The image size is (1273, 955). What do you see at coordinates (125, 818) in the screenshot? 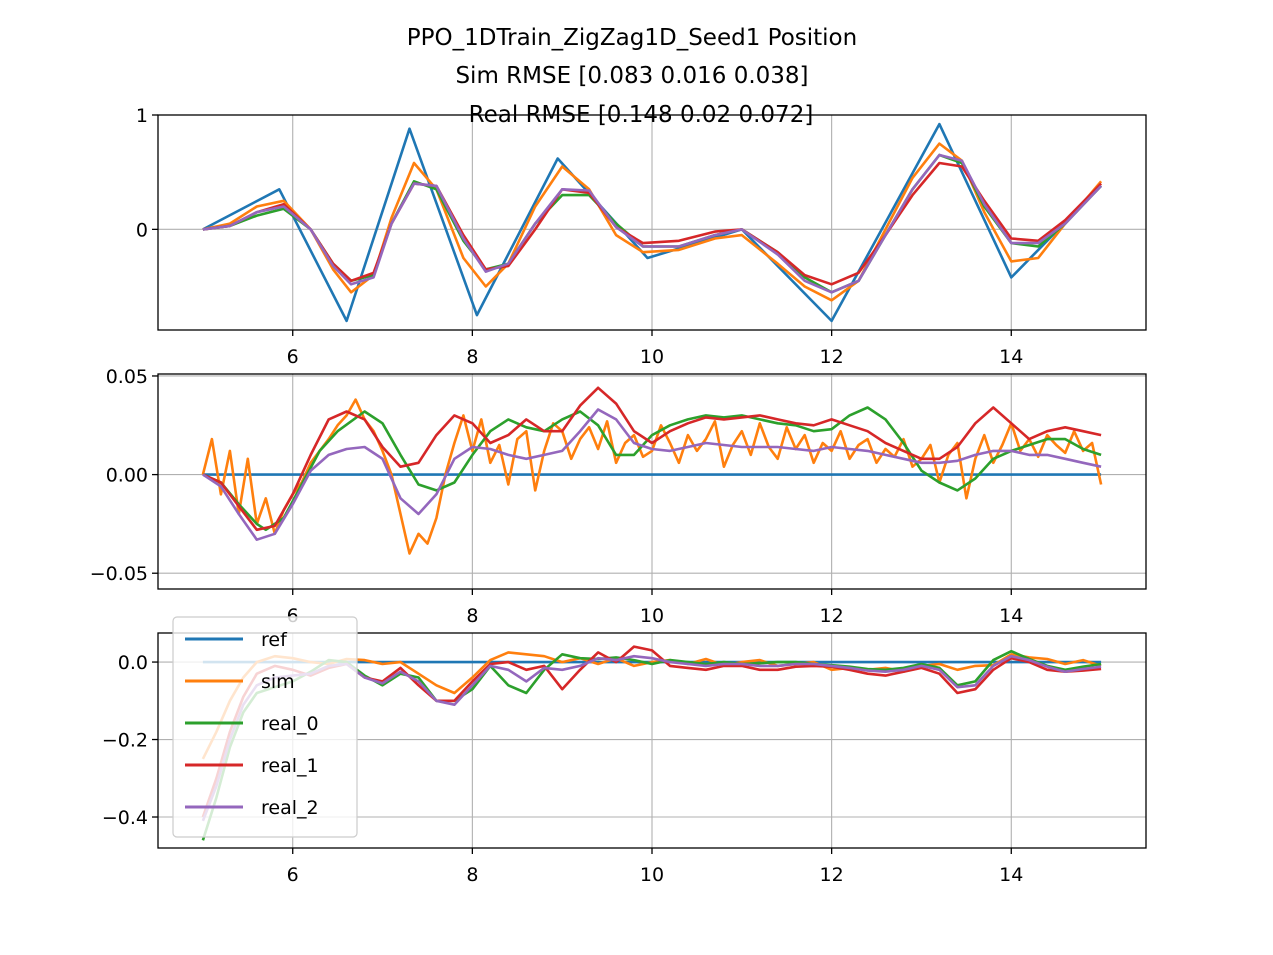
I see `y-tick-label: −0.4` at bounding box center [125, 818].